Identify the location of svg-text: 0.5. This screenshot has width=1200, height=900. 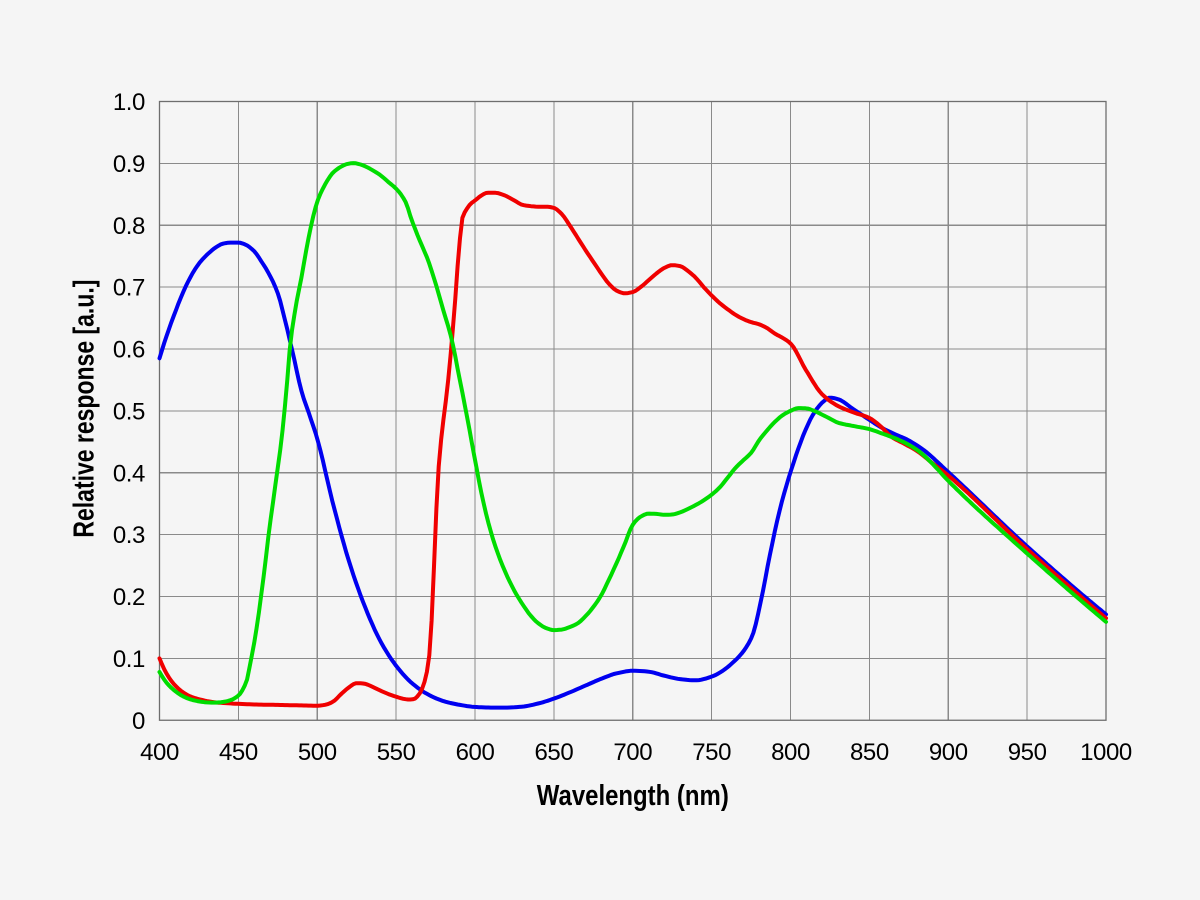
(129, 411).